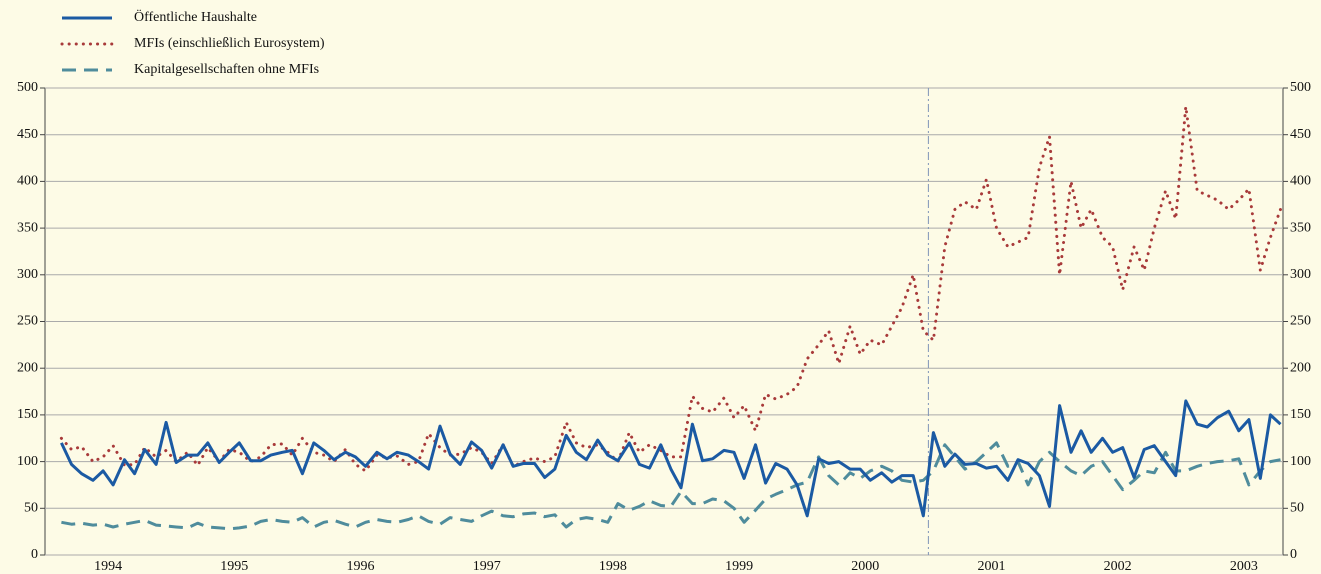 This screenshot has width=1321, height=574. What do you see at coordinates (108, 566) in the screenshot?
I see `x-tick-label: 1994` at bounding box center [108, 566].